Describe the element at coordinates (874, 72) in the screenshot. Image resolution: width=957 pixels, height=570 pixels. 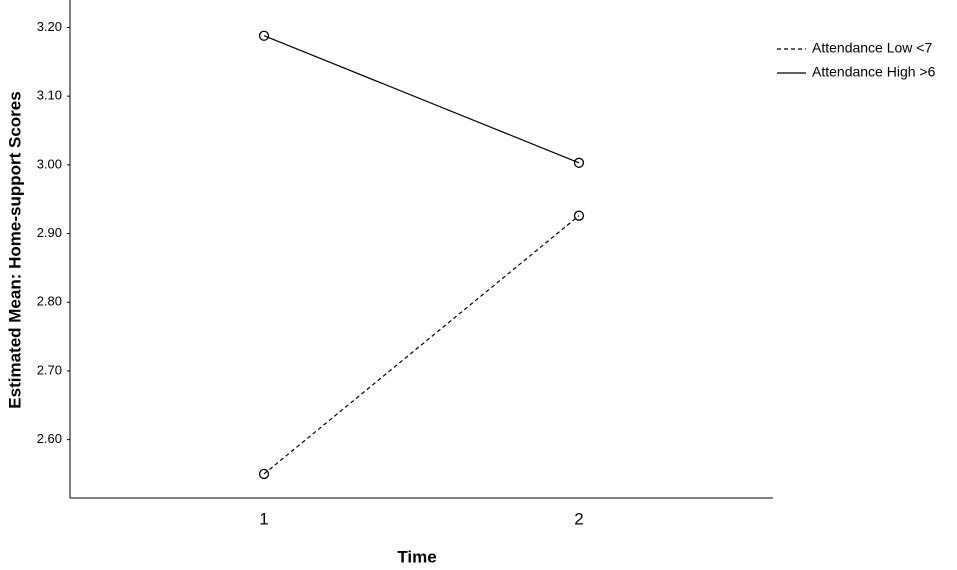
I see `legend-label: Attendance High >6` at that location.